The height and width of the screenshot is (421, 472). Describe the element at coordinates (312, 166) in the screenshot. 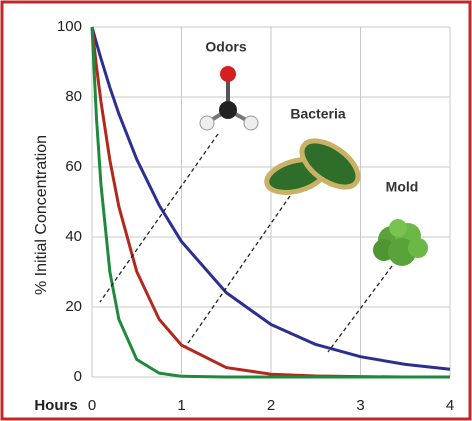

I see `bacteria-icon` at that location.